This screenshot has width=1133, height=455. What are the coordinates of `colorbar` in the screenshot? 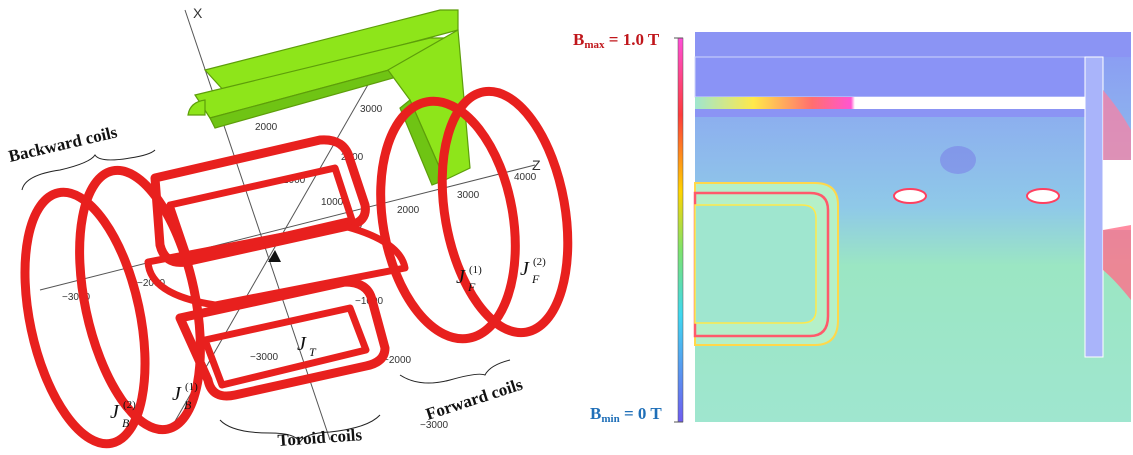 It's located at (680, 230).